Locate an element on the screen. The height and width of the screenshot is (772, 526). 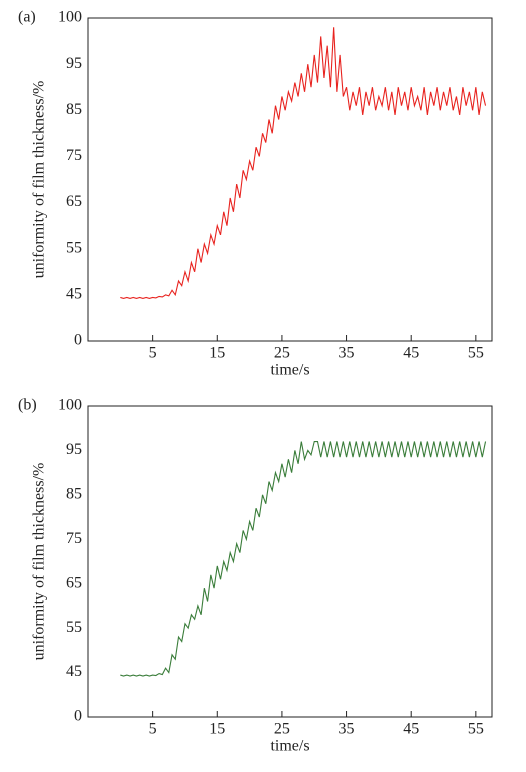
panel-label: (a) is located at coordinates (27, 17).